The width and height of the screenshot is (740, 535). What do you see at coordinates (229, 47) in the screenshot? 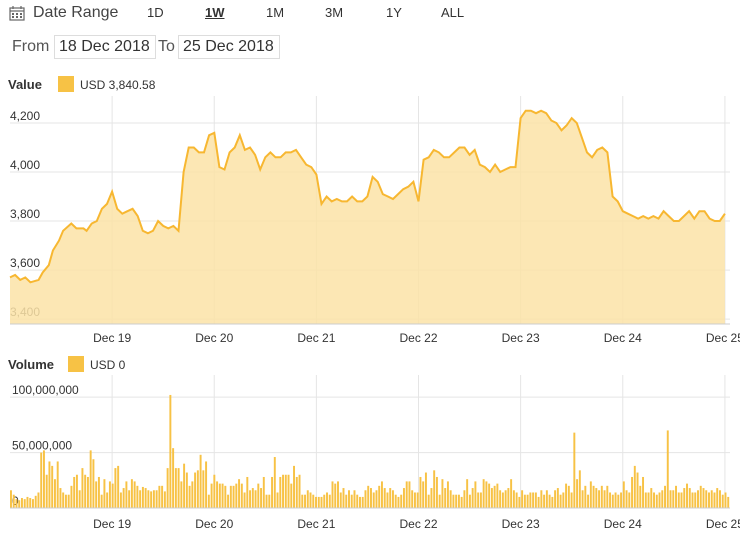
I see `to-date-input: 25 Dec 2018` at bounding box center [229, 47].